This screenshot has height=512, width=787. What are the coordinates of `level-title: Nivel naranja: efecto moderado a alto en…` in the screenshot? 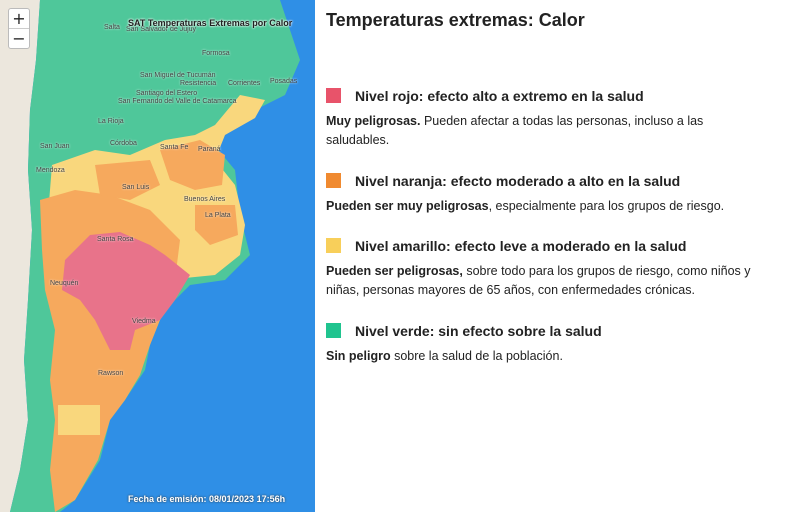 It's located at (518, 181).